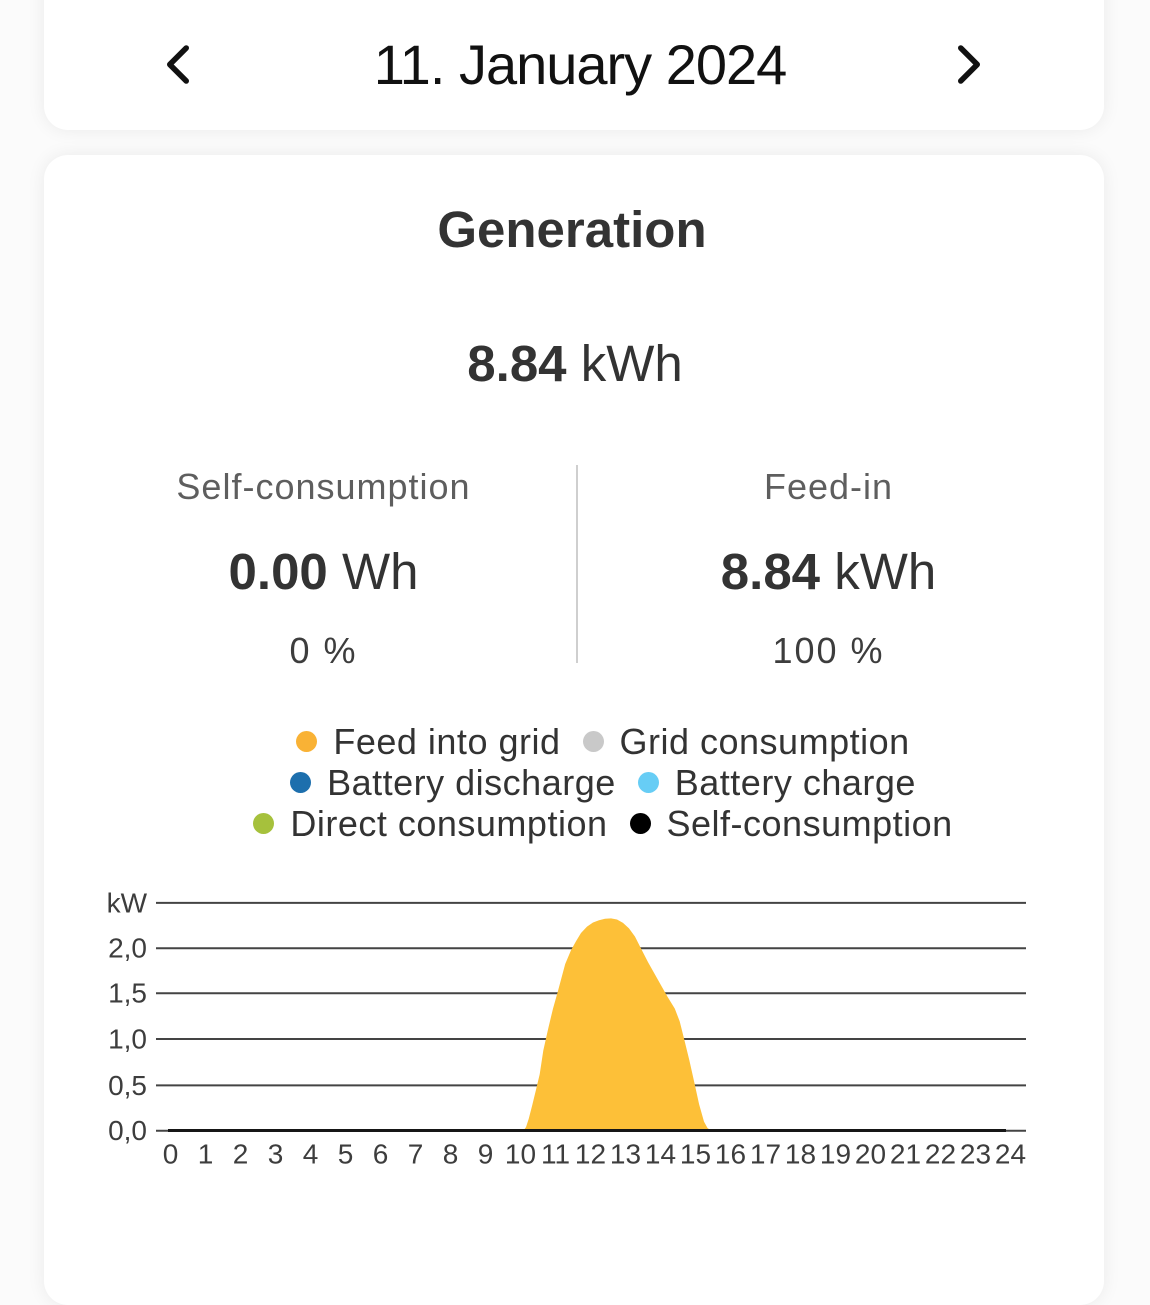 Image resolution: width=1150 pixels, height=1305 pixels. Describe the element at coordinates (416, 1154) in the screenshot. I see `svg-text: 7` at that location.